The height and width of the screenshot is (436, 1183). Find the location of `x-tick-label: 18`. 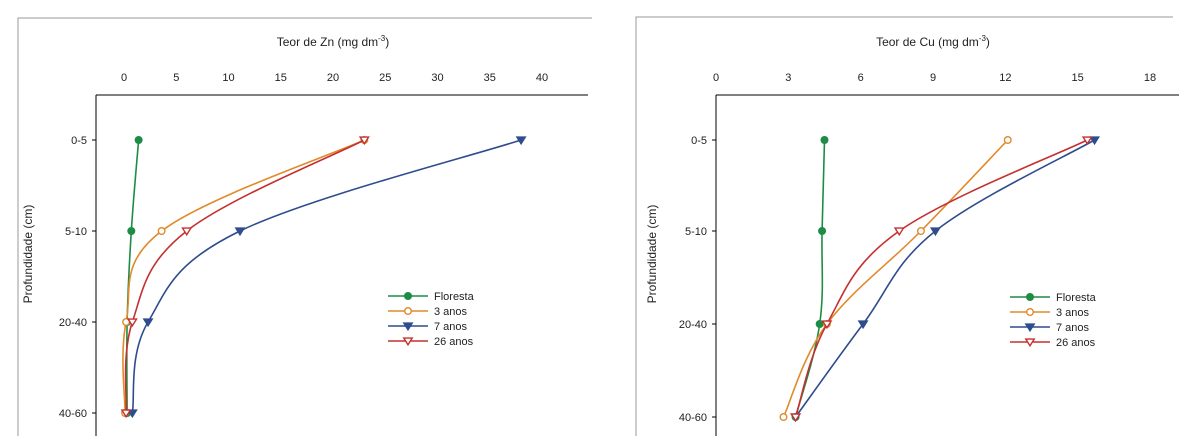

x-tick-label: 18 is located at coordinates (1150, 78).